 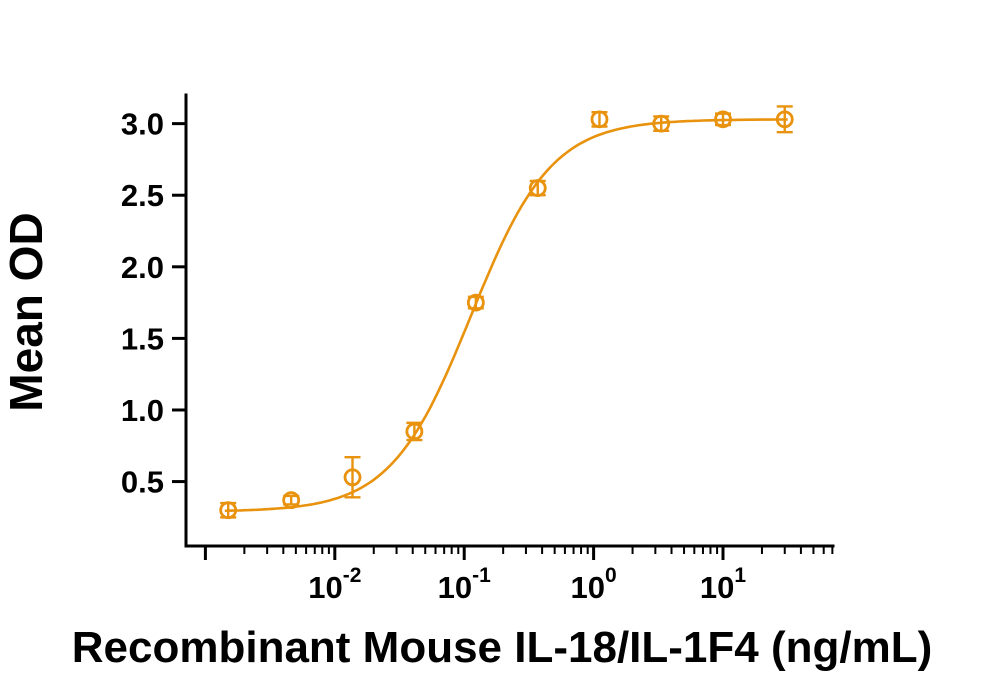 I want to click on x-tick-label: 10⁻¹, so click(x=464, y=584).